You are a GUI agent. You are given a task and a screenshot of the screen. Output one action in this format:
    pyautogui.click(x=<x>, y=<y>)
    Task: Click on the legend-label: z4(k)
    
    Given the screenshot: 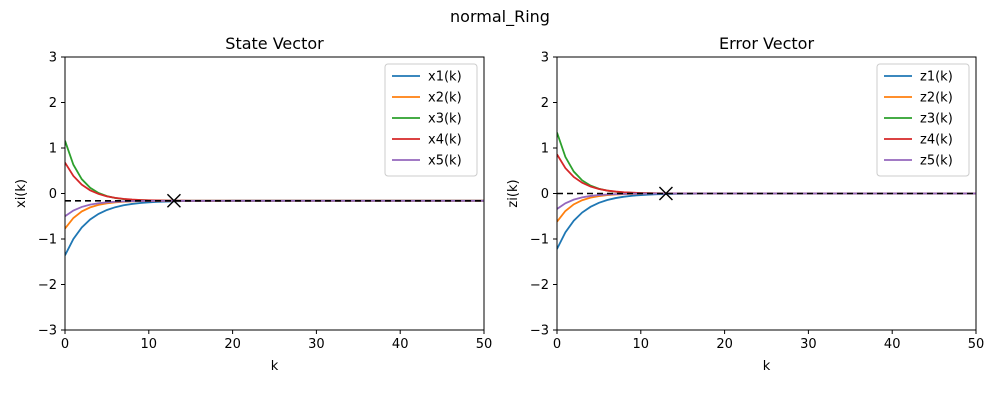 What is the action you would take?
    pyautogui.click(x=936, y=140)
    